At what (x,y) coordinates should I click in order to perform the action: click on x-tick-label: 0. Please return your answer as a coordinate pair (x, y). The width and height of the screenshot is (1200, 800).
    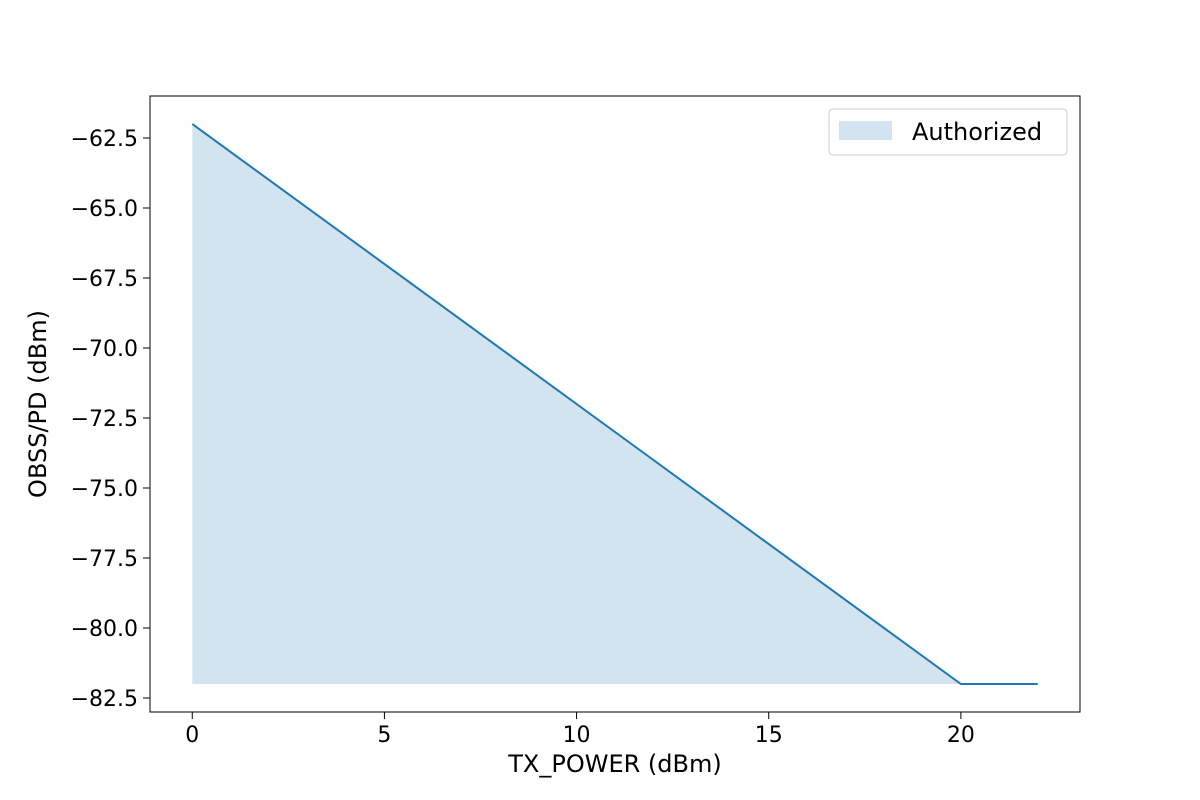
    Looking at the image, I should click on (192, 735).